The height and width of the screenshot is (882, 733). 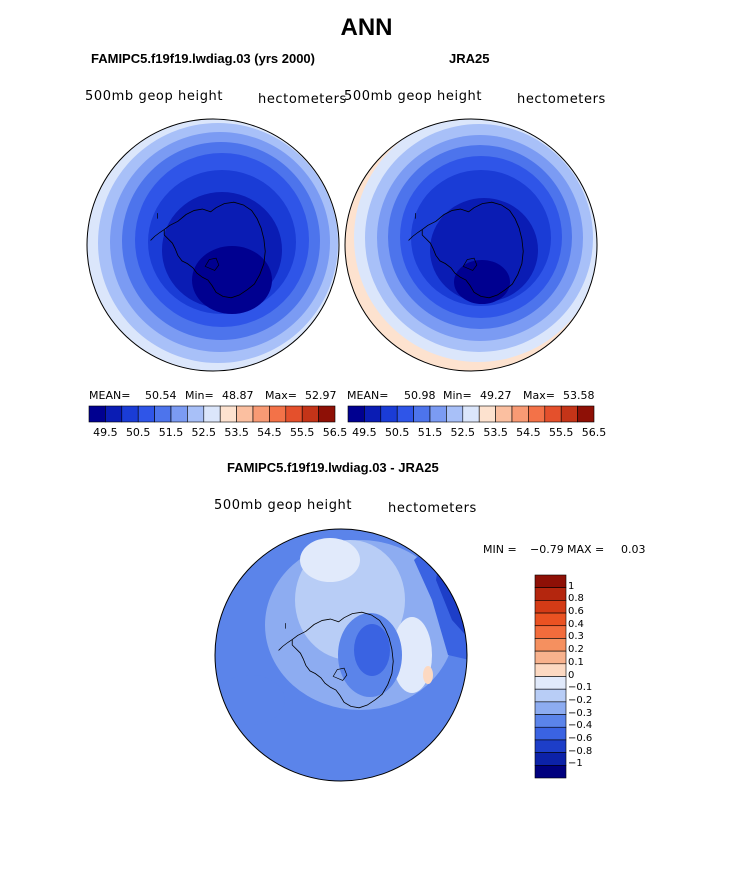 What do you see at coordinates (463, 432) in the screenshot?
I see `obs-colorbar-tick: 52.5` at bounding box center [463, 432].